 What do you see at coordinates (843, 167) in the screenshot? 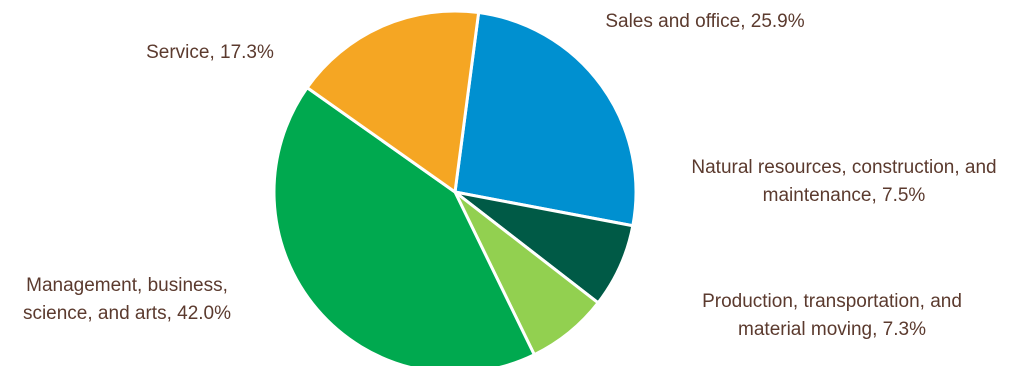
I see `data-label-line: Natural resources, construction, and` at bounding box center [843, 167].